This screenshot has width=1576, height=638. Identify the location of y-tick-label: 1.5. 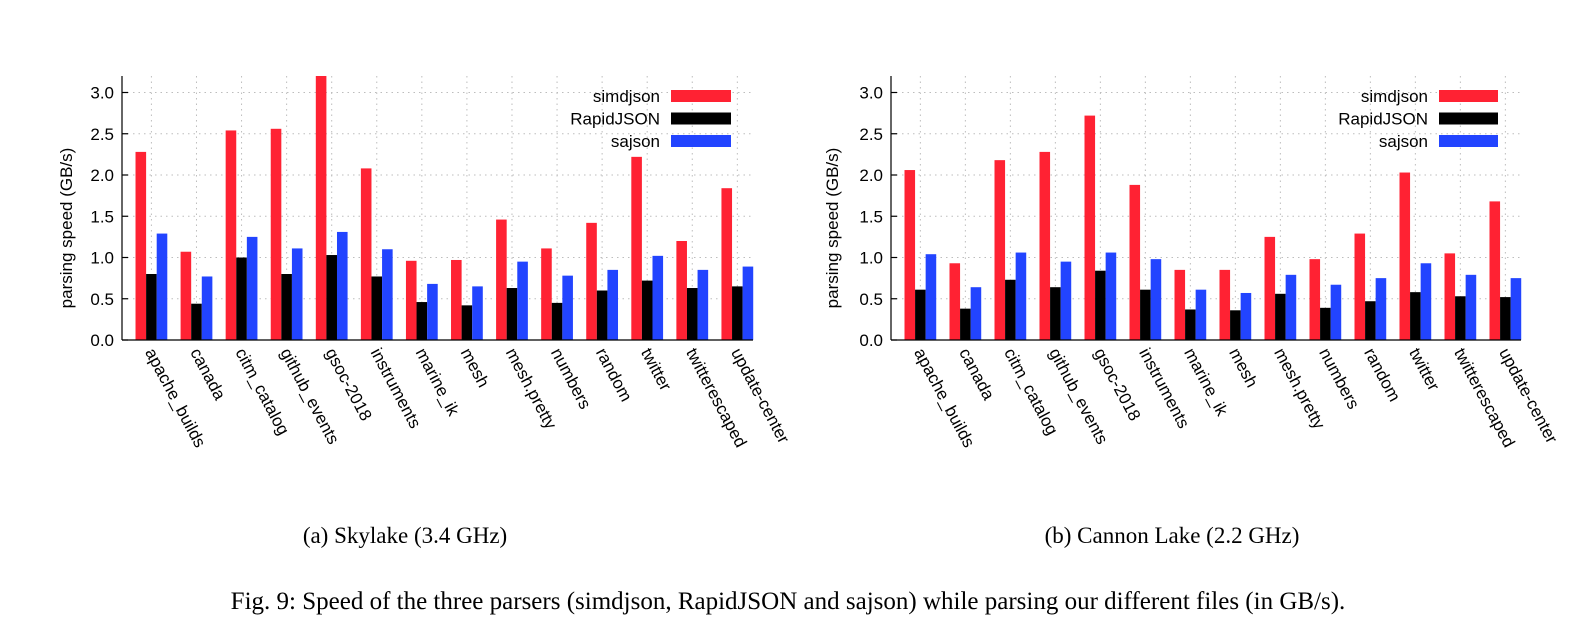
(871, 216).